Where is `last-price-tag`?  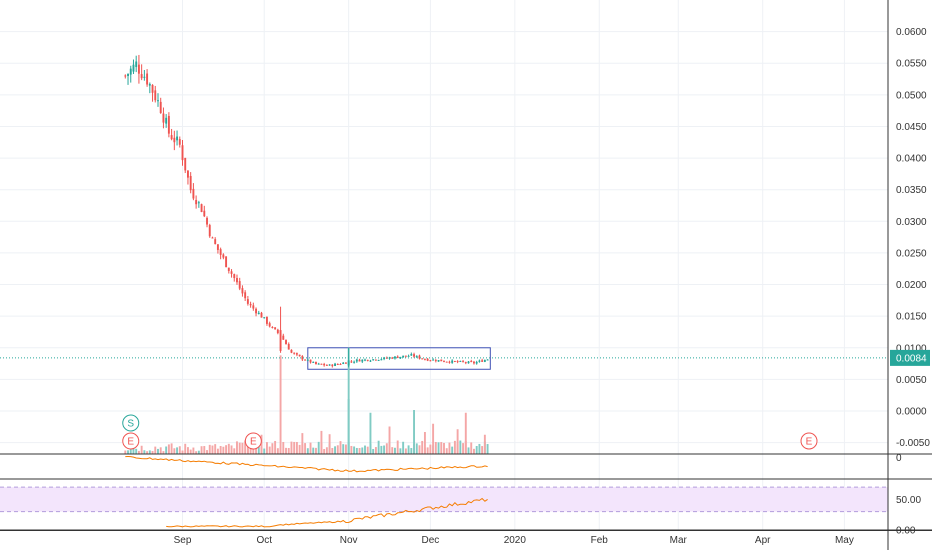
last-price-tag is located at coordinates (910, 357).